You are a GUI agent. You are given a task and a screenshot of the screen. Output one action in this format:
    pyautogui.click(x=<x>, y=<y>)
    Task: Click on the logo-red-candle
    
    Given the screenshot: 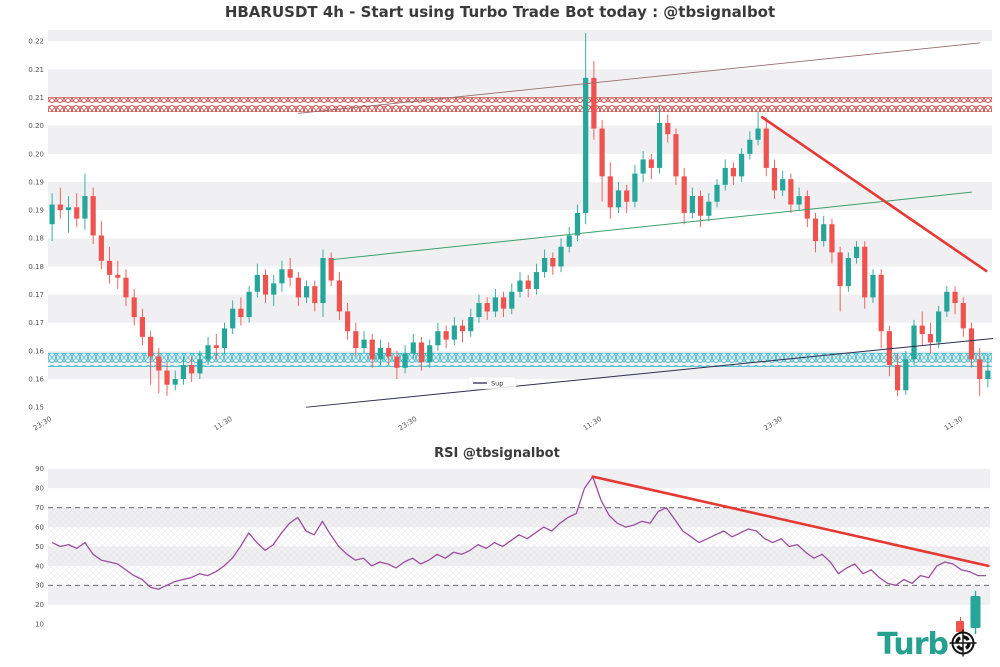 What is the action you would take?
    pyautogui.click(x=960, y=626)
    